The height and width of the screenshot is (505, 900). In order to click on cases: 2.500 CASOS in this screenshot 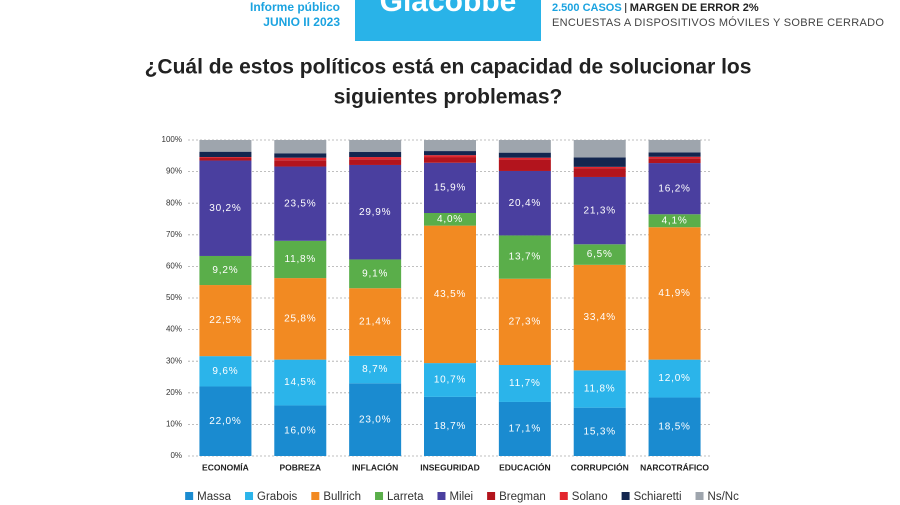, I will do `click(587, 8)`.